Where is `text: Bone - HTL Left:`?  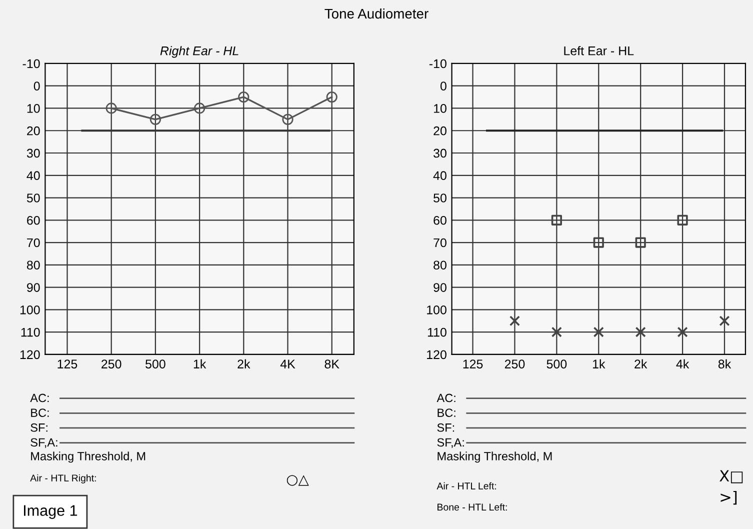
text: Bone - HTL Left: is located at coordinates (472, 507).